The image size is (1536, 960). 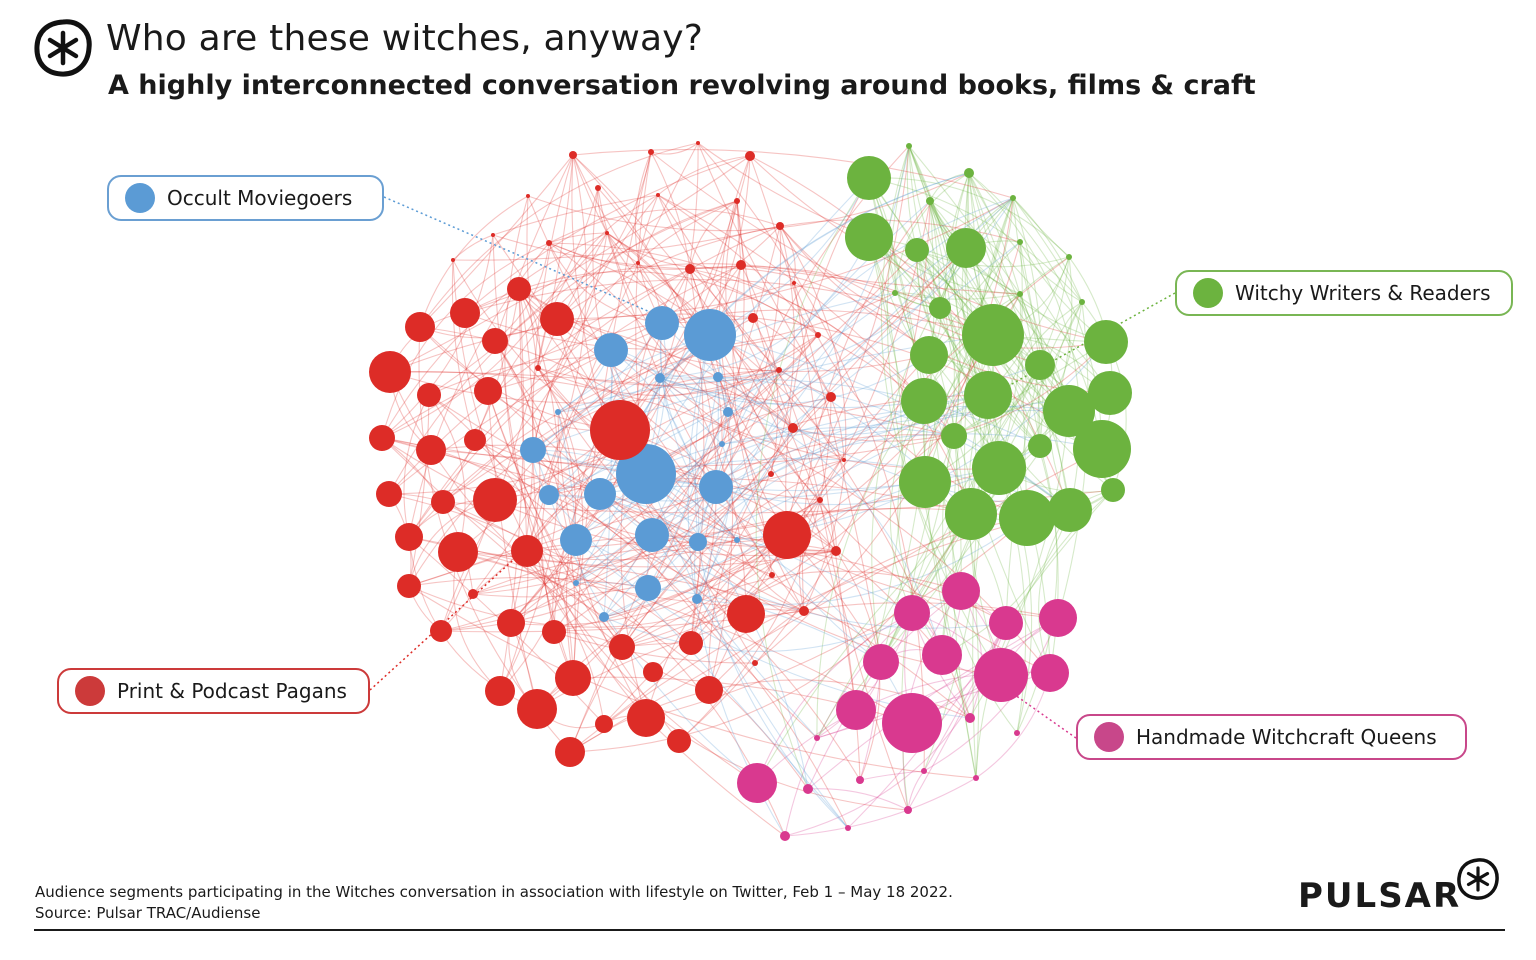 I want to click on legend-dot-green, so click(x=1208, y=293).